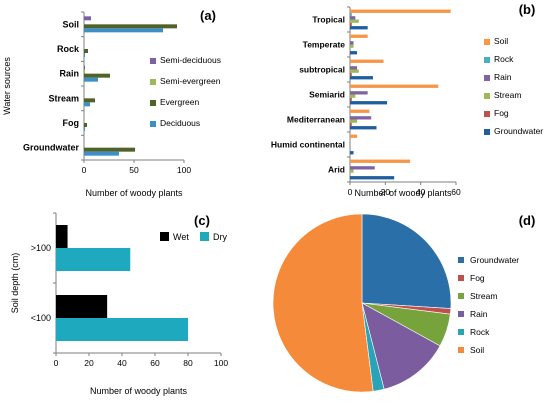 Image resolution: width=550 pixels, height=403 pixels. I want to click on bar-rain-tropical, so click(353, 18).